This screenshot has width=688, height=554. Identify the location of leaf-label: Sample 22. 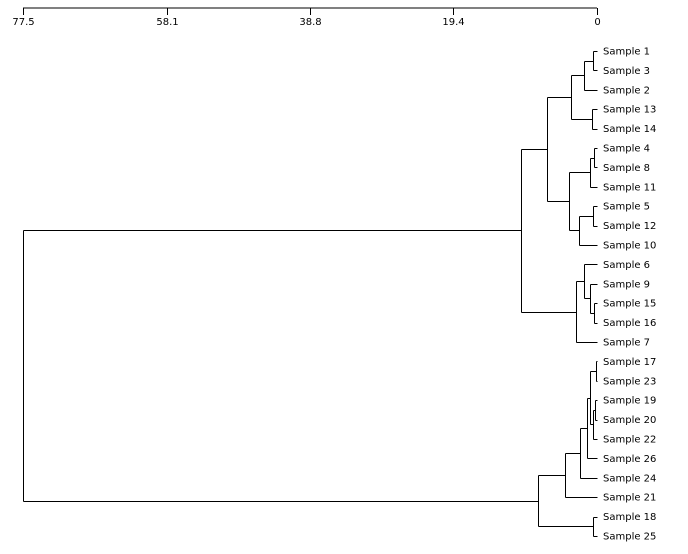
(629, 440).